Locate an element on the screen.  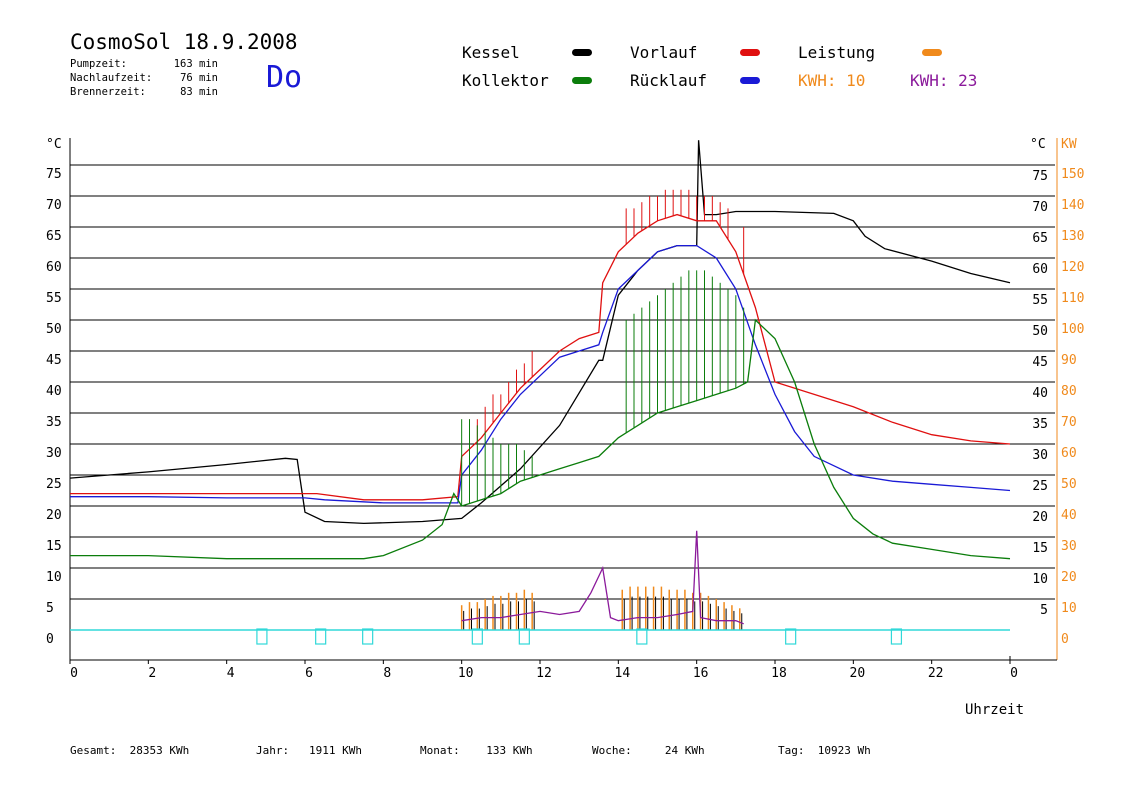
footer-gesamt: Gesamt: 28353 KWh is located at coordinates (130, 750).